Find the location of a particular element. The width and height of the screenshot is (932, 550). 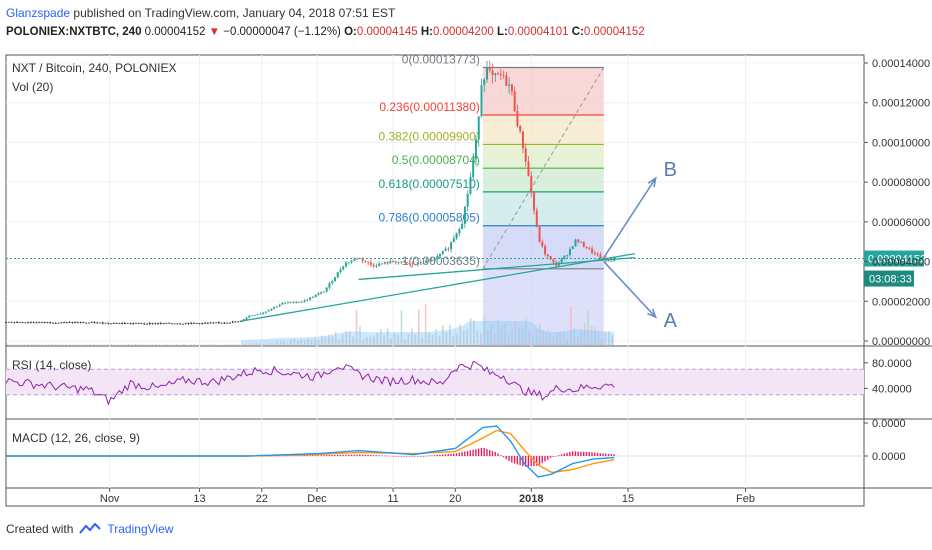

scenario-arrow is located at coordinates (630, 218).